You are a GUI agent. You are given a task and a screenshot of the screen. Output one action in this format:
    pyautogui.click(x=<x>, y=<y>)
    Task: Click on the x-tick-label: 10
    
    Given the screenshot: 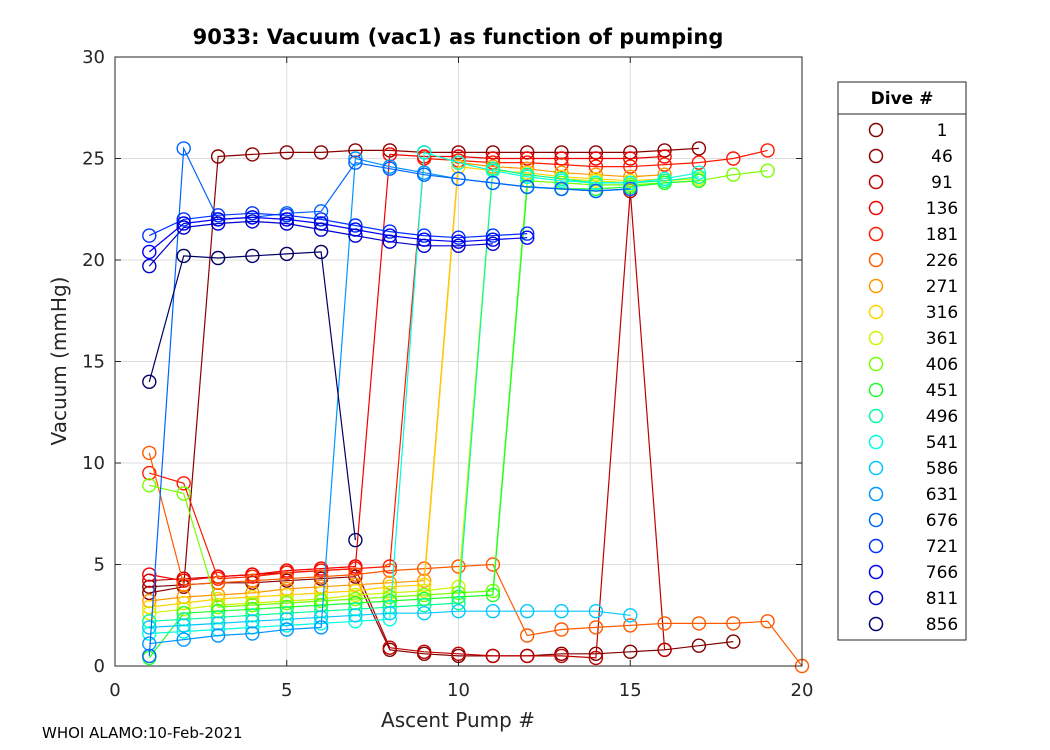 What is the action you would take?
    pyautogui.click(x=458, y=690)
    